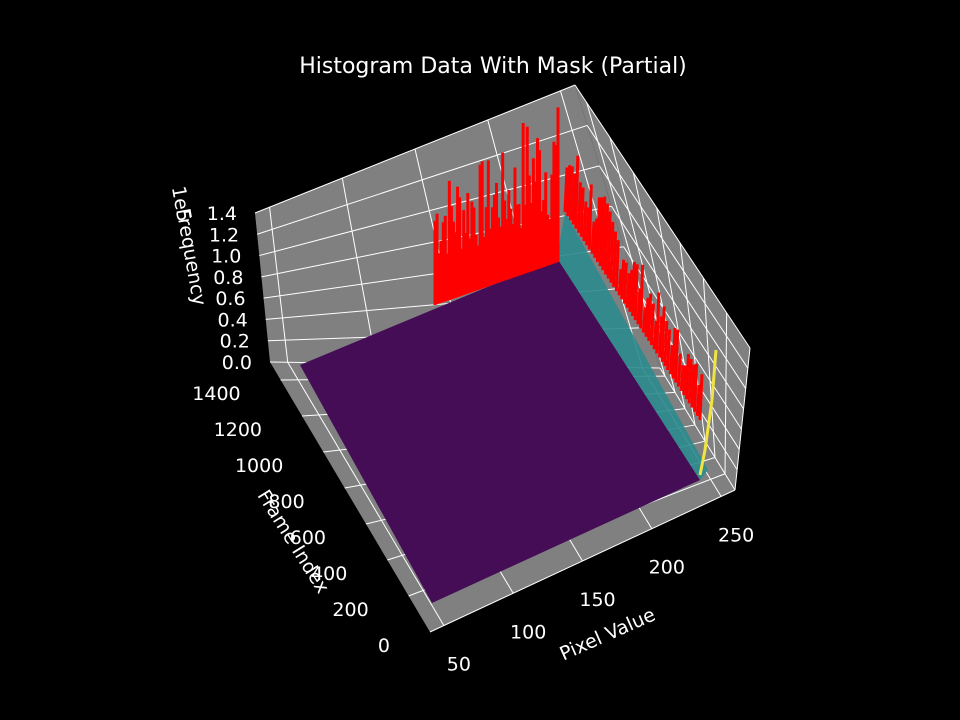 This screenshot has width=960, height=720. I want to click on z-tick-label-1: 0.2, so click(235, 342).